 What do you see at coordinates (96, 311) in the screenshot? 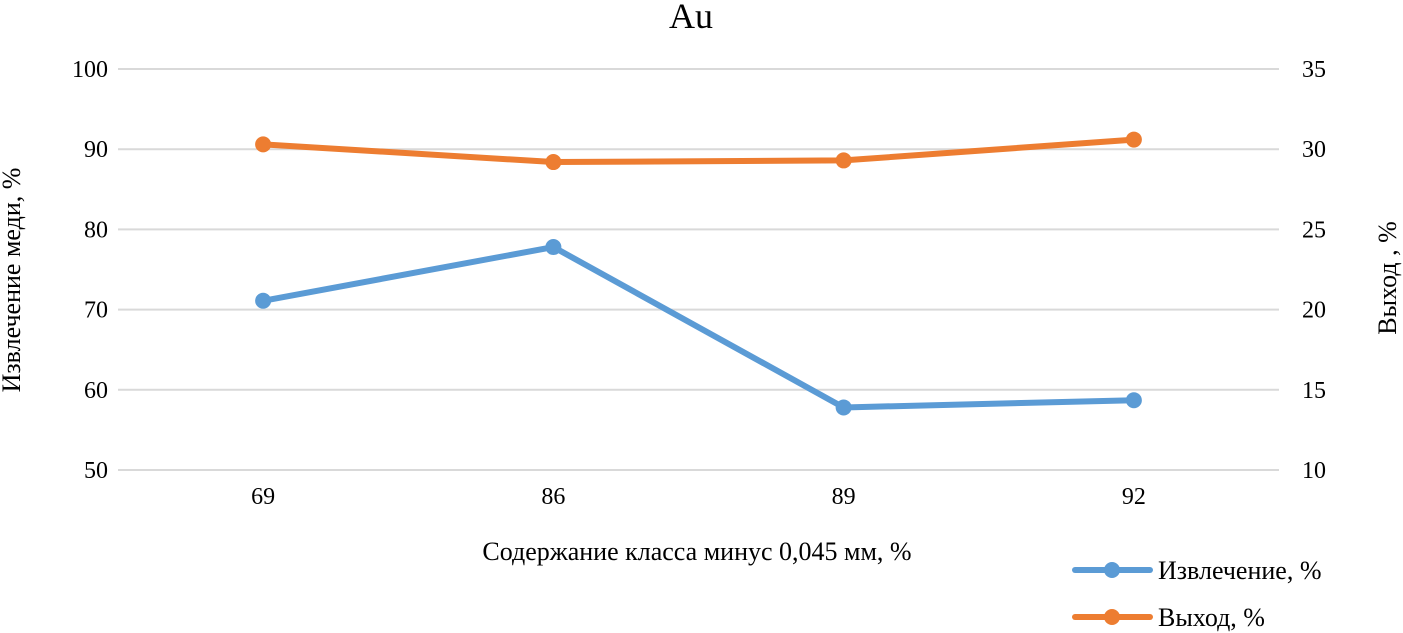
I see `y-tick-label: 70` at bounding box center [96, 311].